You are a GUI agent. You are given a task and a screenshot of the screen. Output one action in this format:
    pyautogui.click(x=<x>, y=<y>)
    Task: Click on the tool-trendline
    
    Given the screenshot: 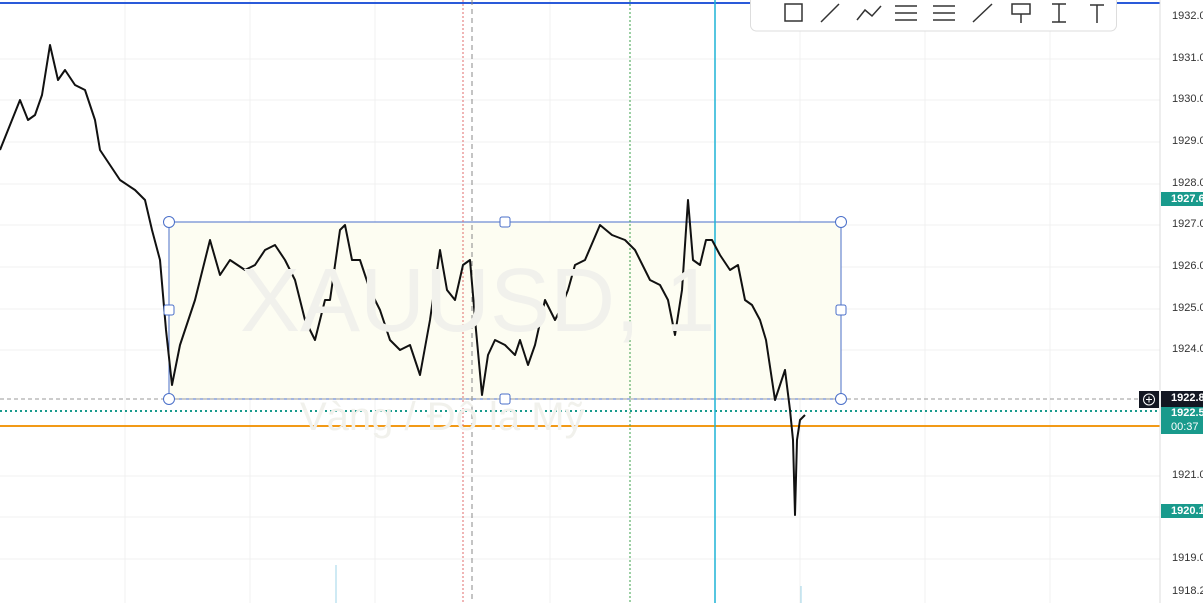 What is the action you would take?
    pyautogui.click(x=830, y=13)
    